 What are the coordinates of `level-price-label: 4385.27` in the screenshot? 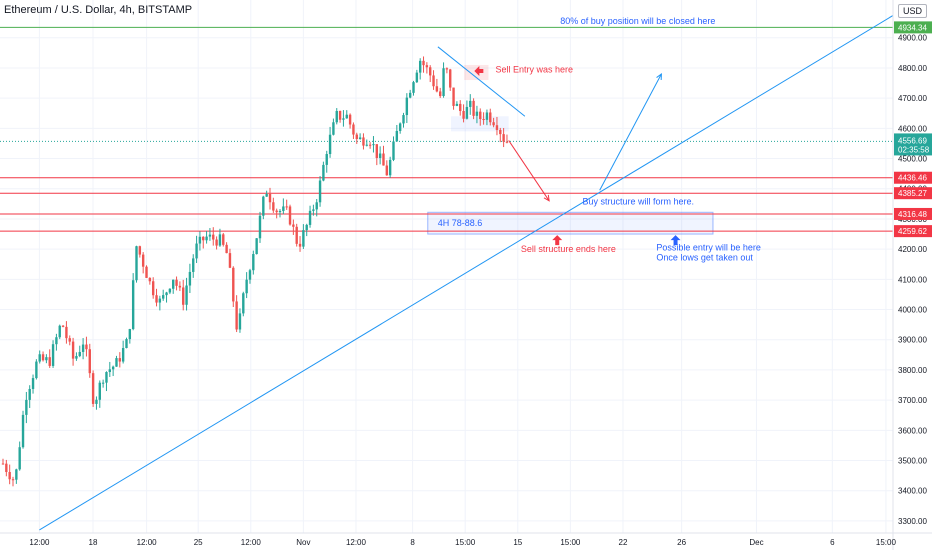 It's located at (912, 193).